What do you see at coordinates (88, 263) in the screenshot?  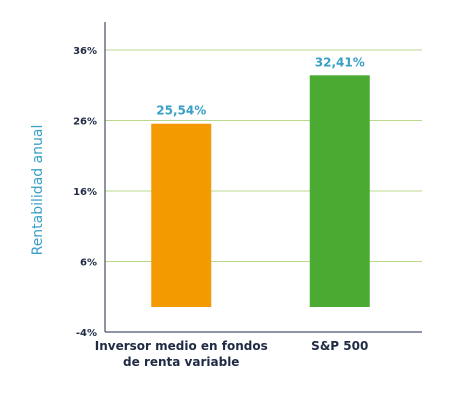 I see `y-tick-label: 6%` at bounding box center [88, 263].